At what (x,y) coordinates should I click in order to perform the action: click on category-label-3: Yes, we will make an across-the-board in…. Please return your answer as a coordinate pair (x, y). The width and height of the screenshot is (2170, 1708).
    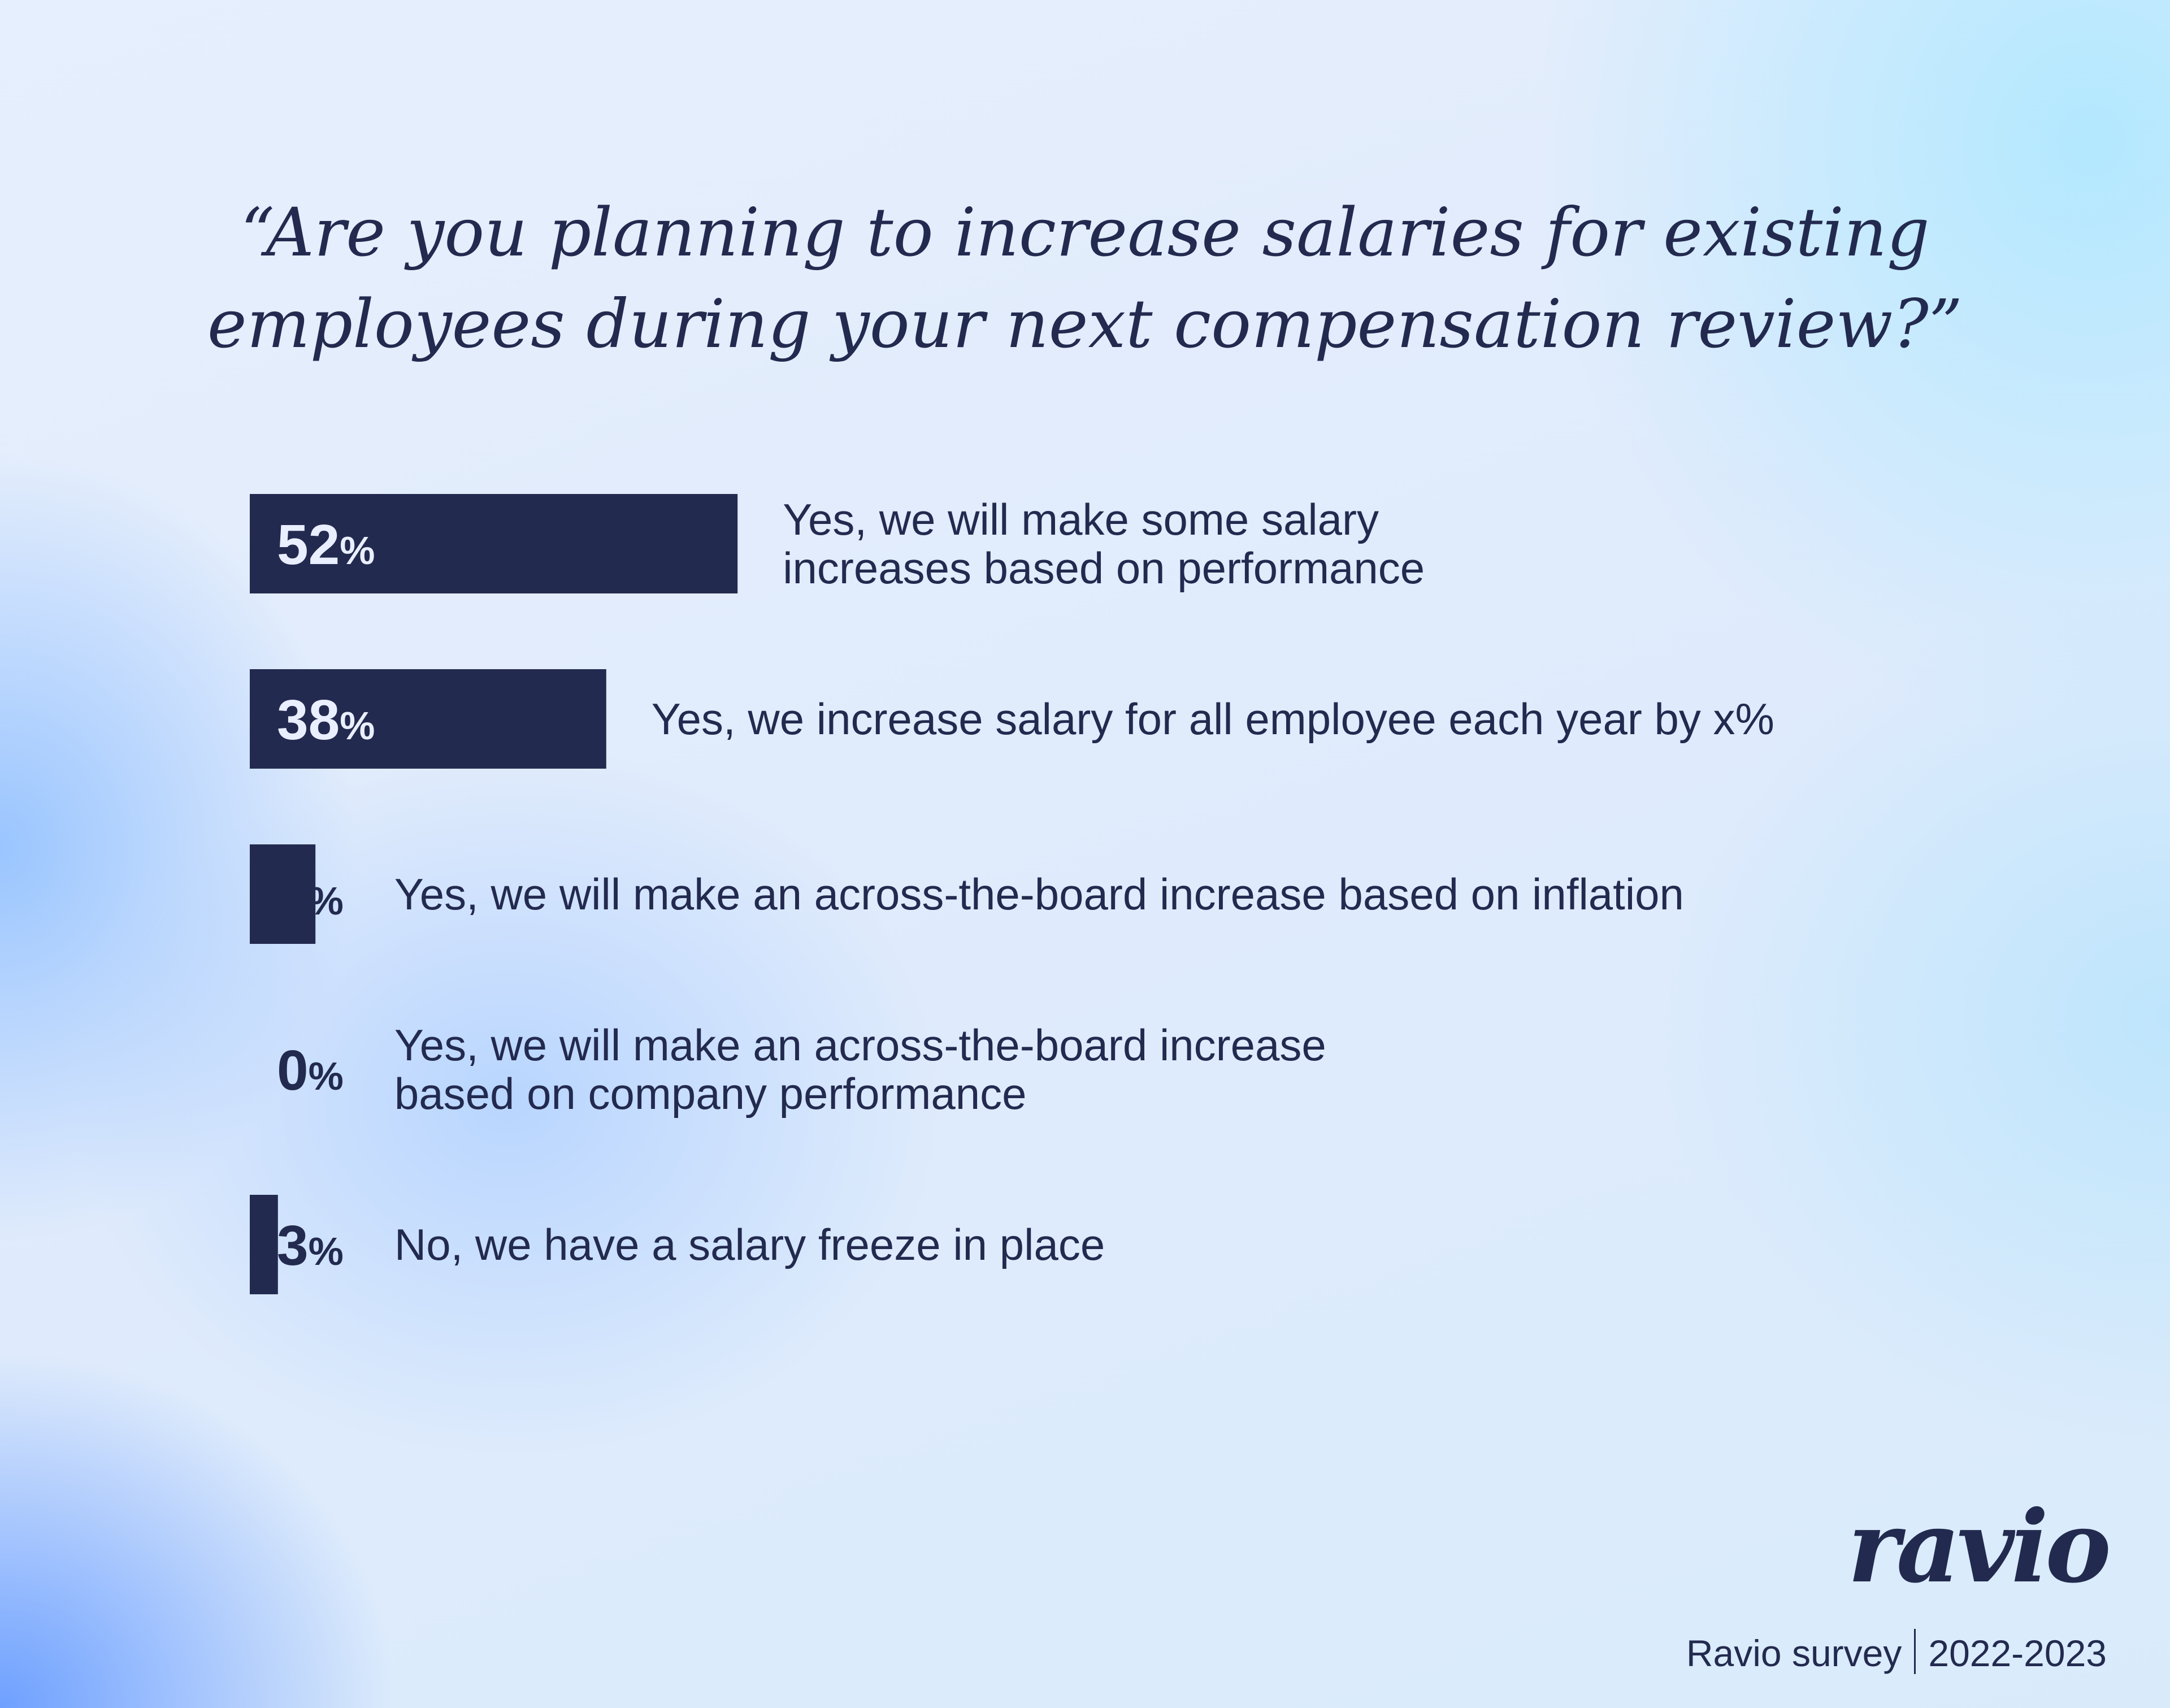
    Looking at the image, I should click on (860, 1069).